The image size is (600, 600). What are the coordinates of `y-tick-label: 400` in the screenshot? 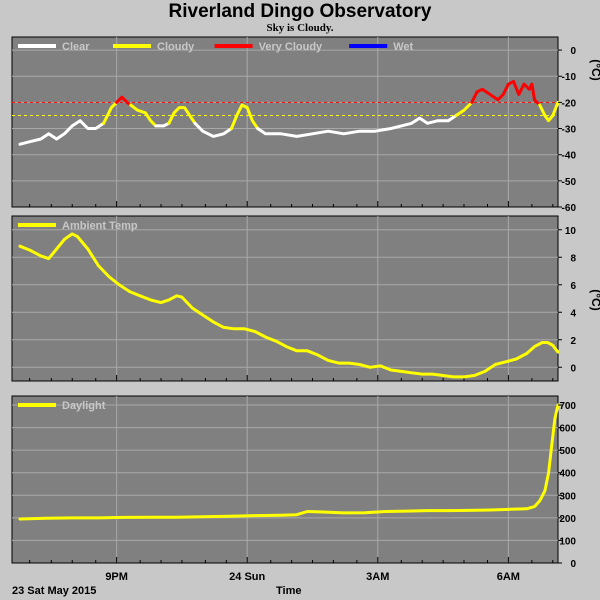 It's located at (567, 474).